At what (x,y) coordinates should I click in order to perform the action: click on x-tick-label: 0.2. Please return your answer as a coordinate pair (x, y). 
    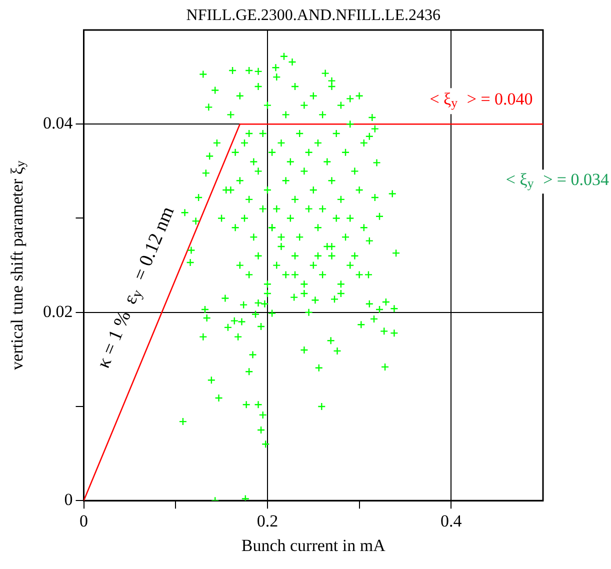
    Looking at the image, I should click on (267, 520).